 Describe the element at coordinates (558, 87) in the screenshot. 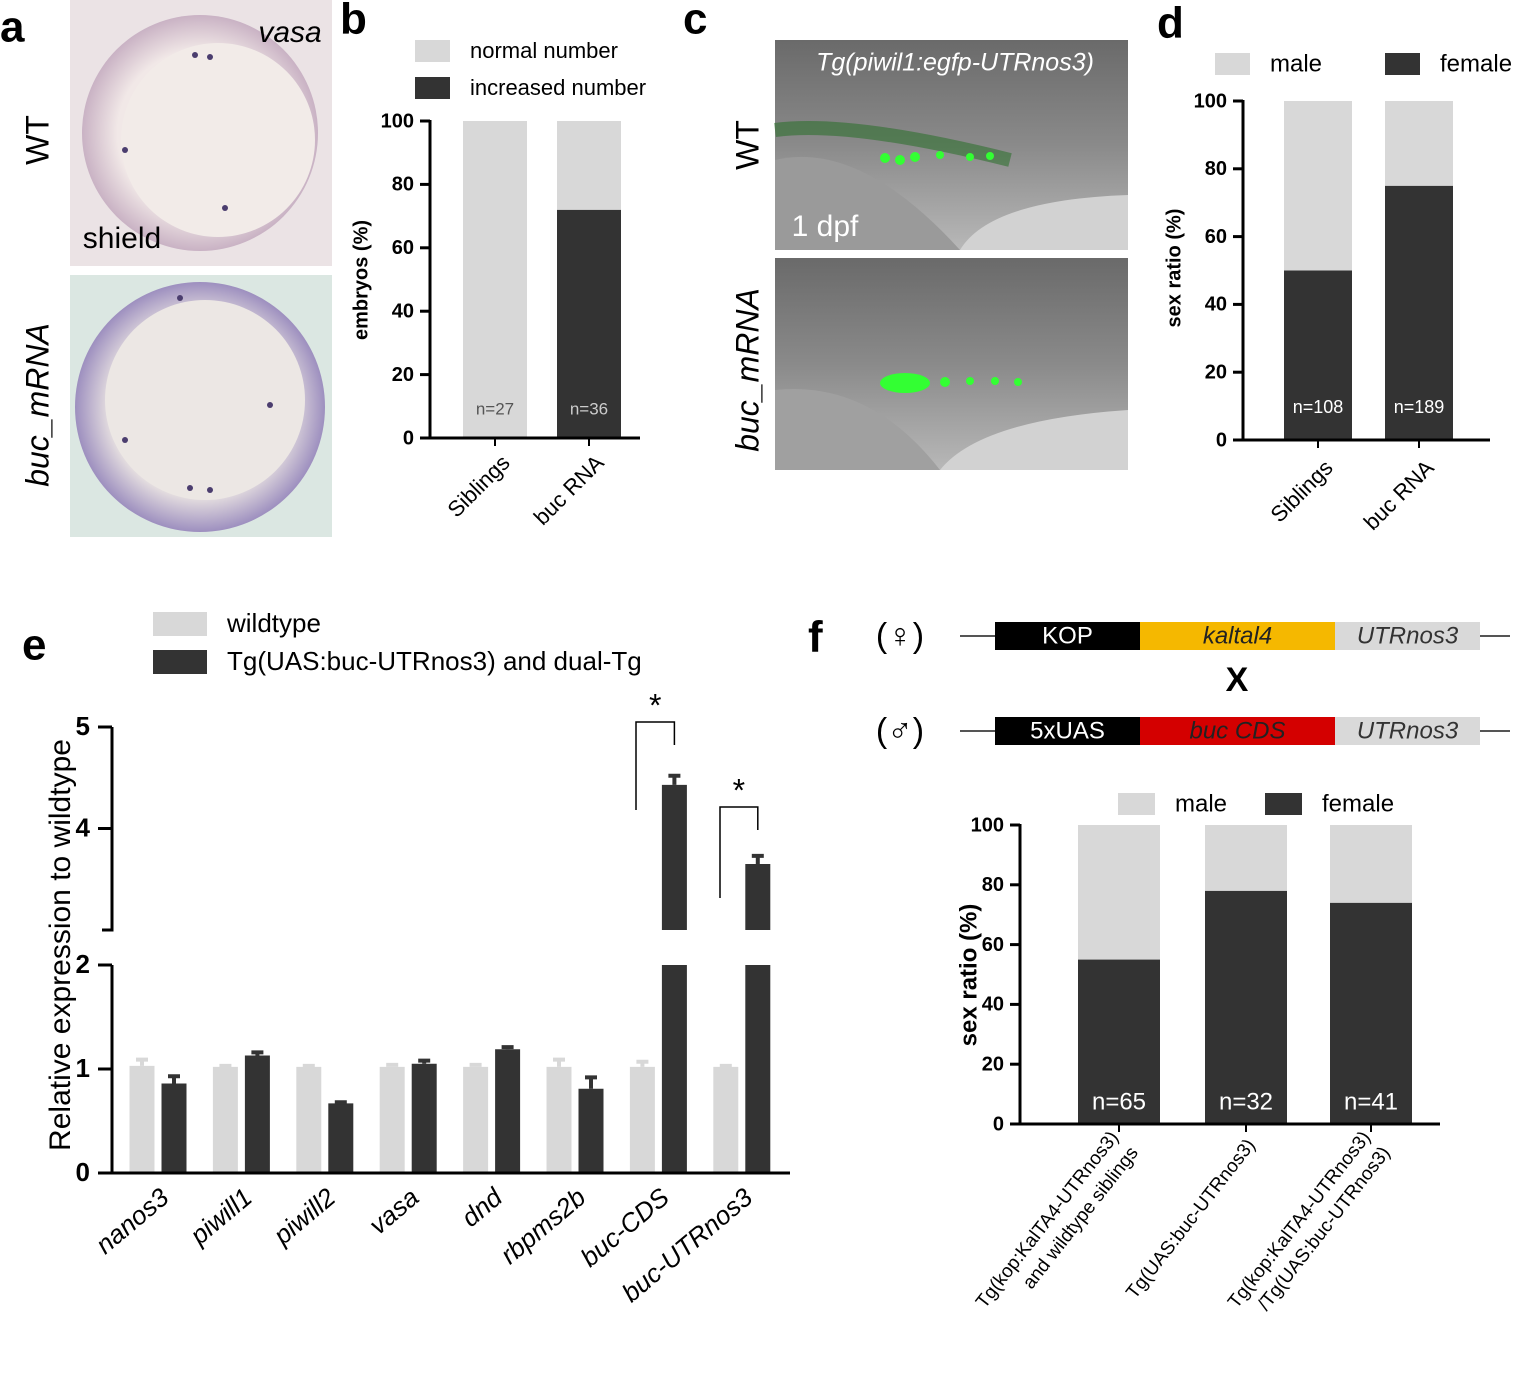

I see `legend-label: increased number` at that location.